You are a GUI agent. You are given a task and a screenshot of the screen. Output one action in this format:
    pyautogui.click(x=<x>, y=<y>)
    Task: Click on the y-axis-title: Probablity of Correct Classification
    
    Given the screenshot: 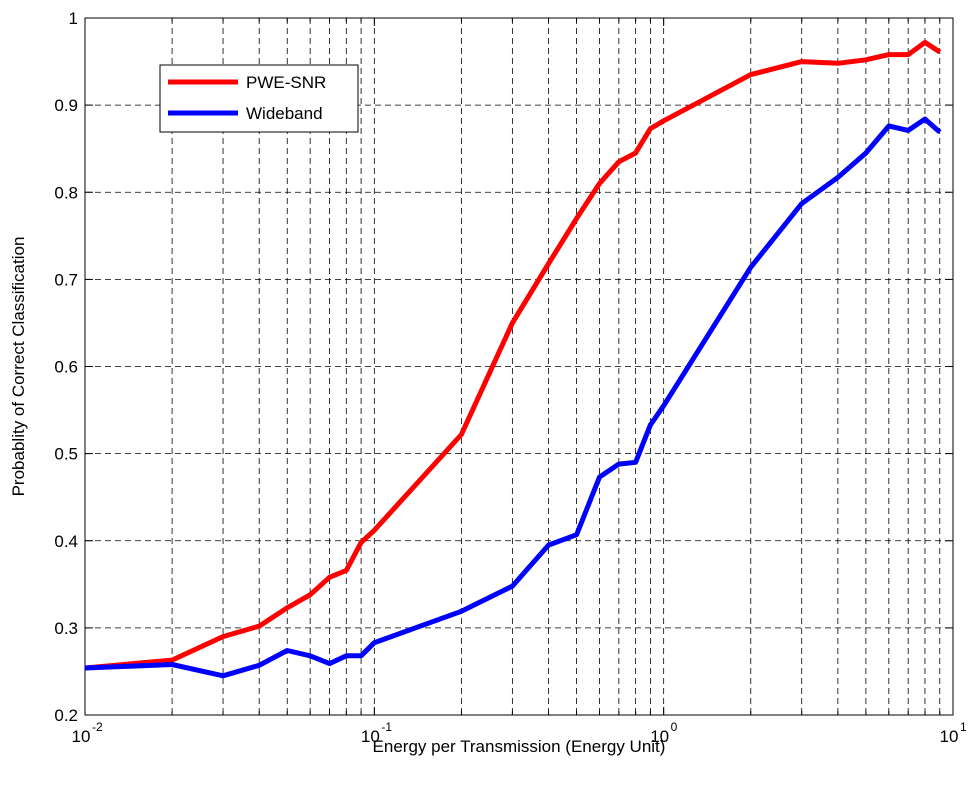 What is the action you would take?
    pyautogui.click(x=18, y=367)
    